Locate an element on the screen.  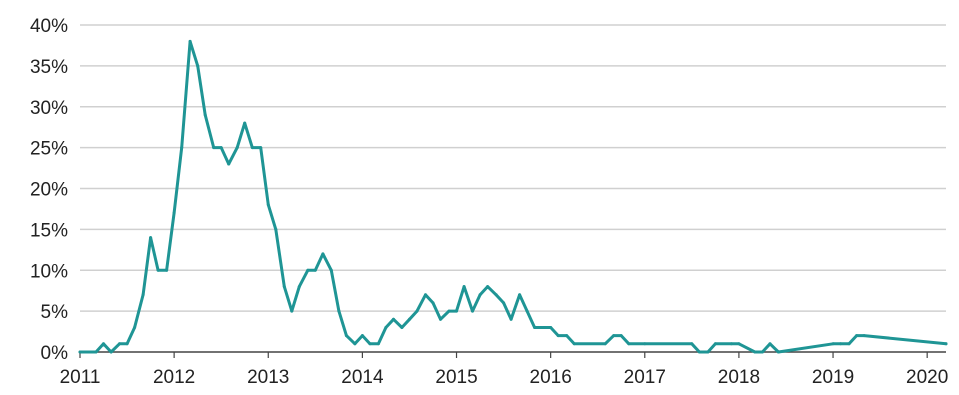
x-tick-label: 2017 is located at coordinates (645, 377).